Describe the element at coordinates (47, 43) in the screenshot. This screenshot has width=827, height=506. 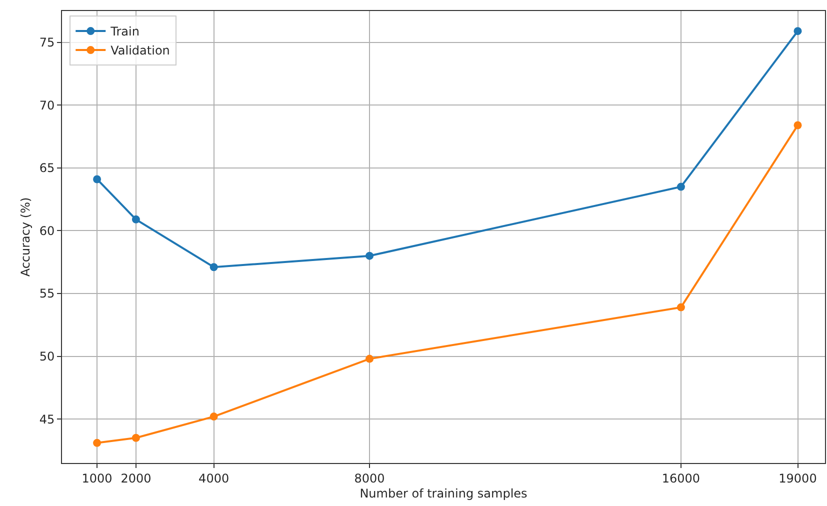
I see `y-tick-label: 75` at that location.